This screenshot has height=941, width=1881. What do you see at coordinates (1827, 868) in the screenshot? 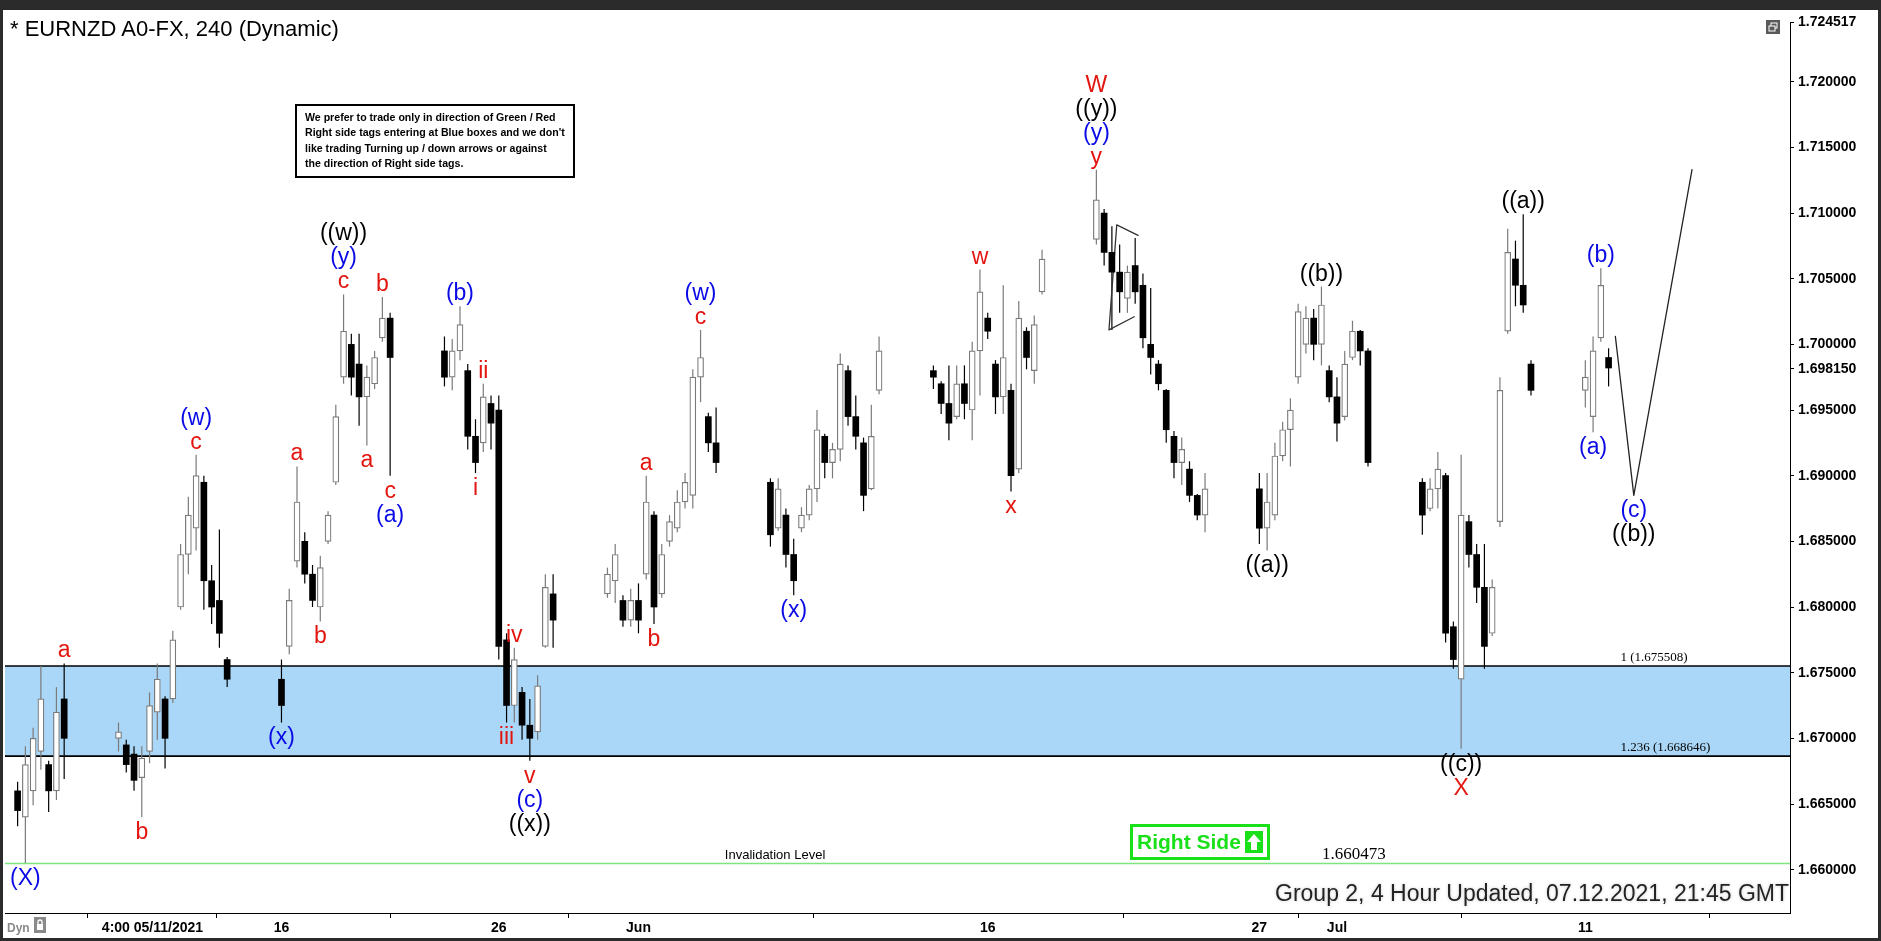
I see `y-tick-label: 1.660000` at bounding box center [1827, 868].